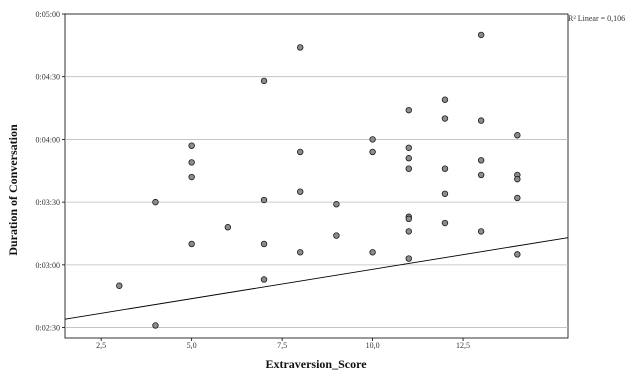  I want to click on x-tick-label: 7,5, so click(282, 345).